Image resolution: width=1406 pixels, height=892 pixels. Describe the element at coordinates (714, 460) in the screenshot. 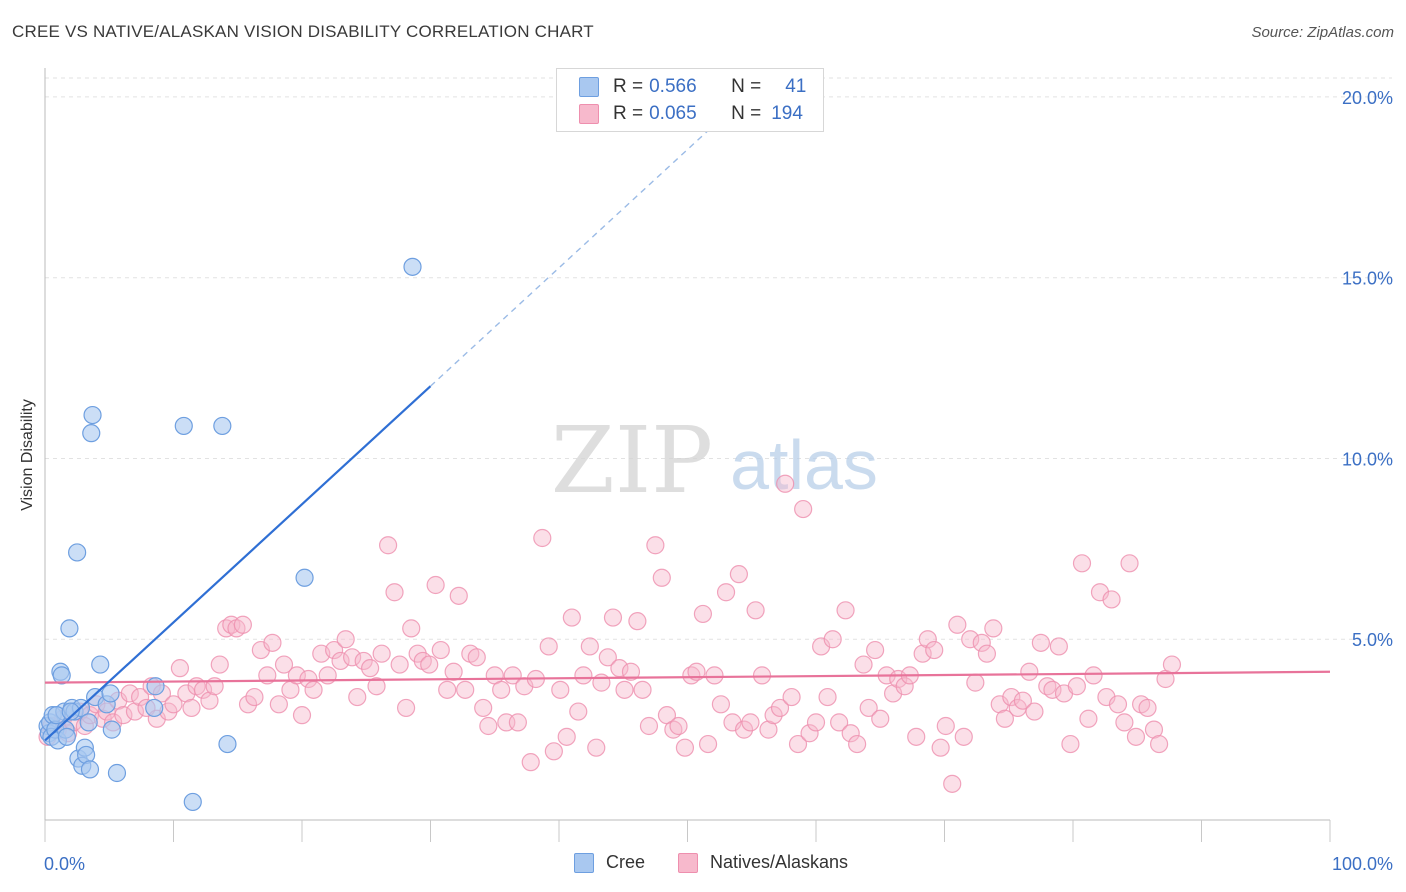

I see `watermark: ZIP atlas` at that location.